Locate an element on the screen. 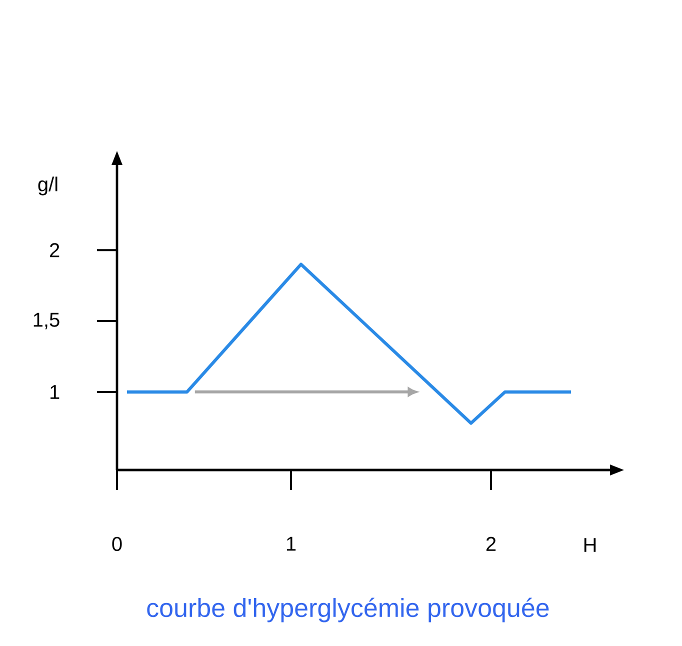 This screenshot has width=682, height=646. x-tick-label: 1 is located at coordinates (291, 543).